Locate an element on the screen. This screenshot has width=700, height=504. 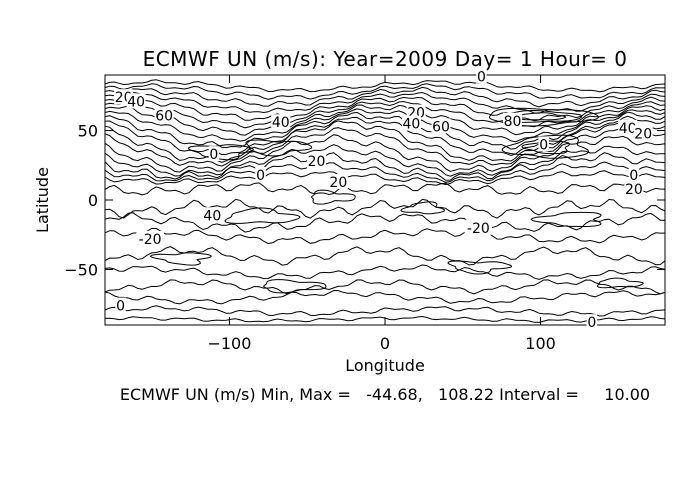
y-axis-label: Latitude is located at coordinates (42, 200).